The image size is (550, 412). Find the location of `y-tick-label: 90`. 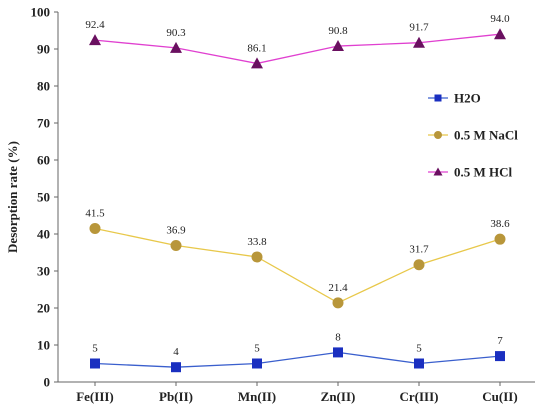

y-tick-label: 90 is located at coordinates (43, 49).